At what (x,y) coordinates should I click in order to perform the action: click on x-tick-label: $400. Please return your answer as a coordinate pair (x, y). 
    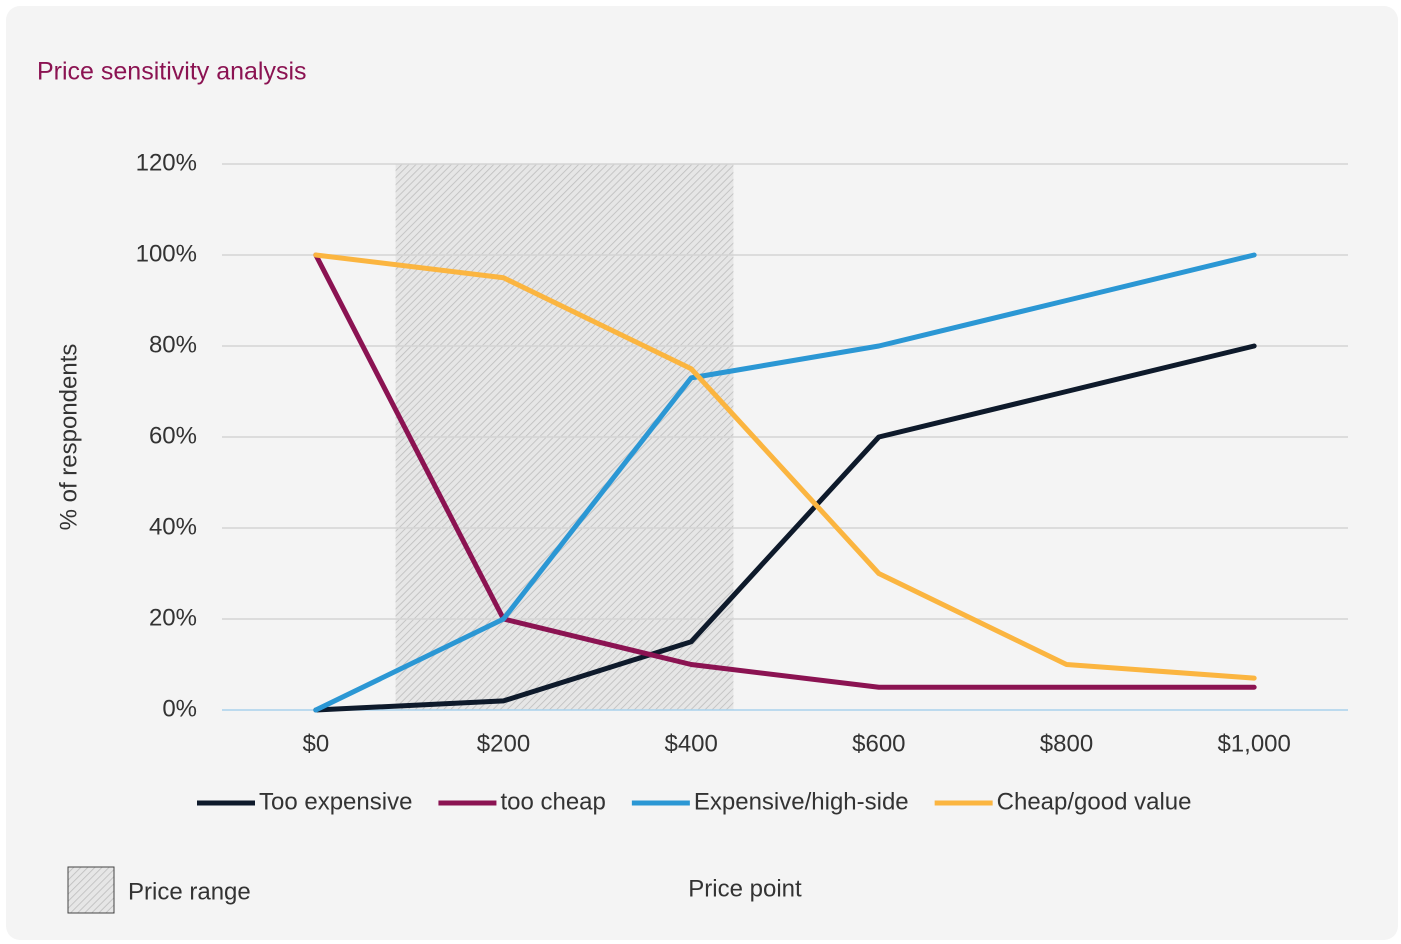
    Looking at the image, I should click on (690, 743).